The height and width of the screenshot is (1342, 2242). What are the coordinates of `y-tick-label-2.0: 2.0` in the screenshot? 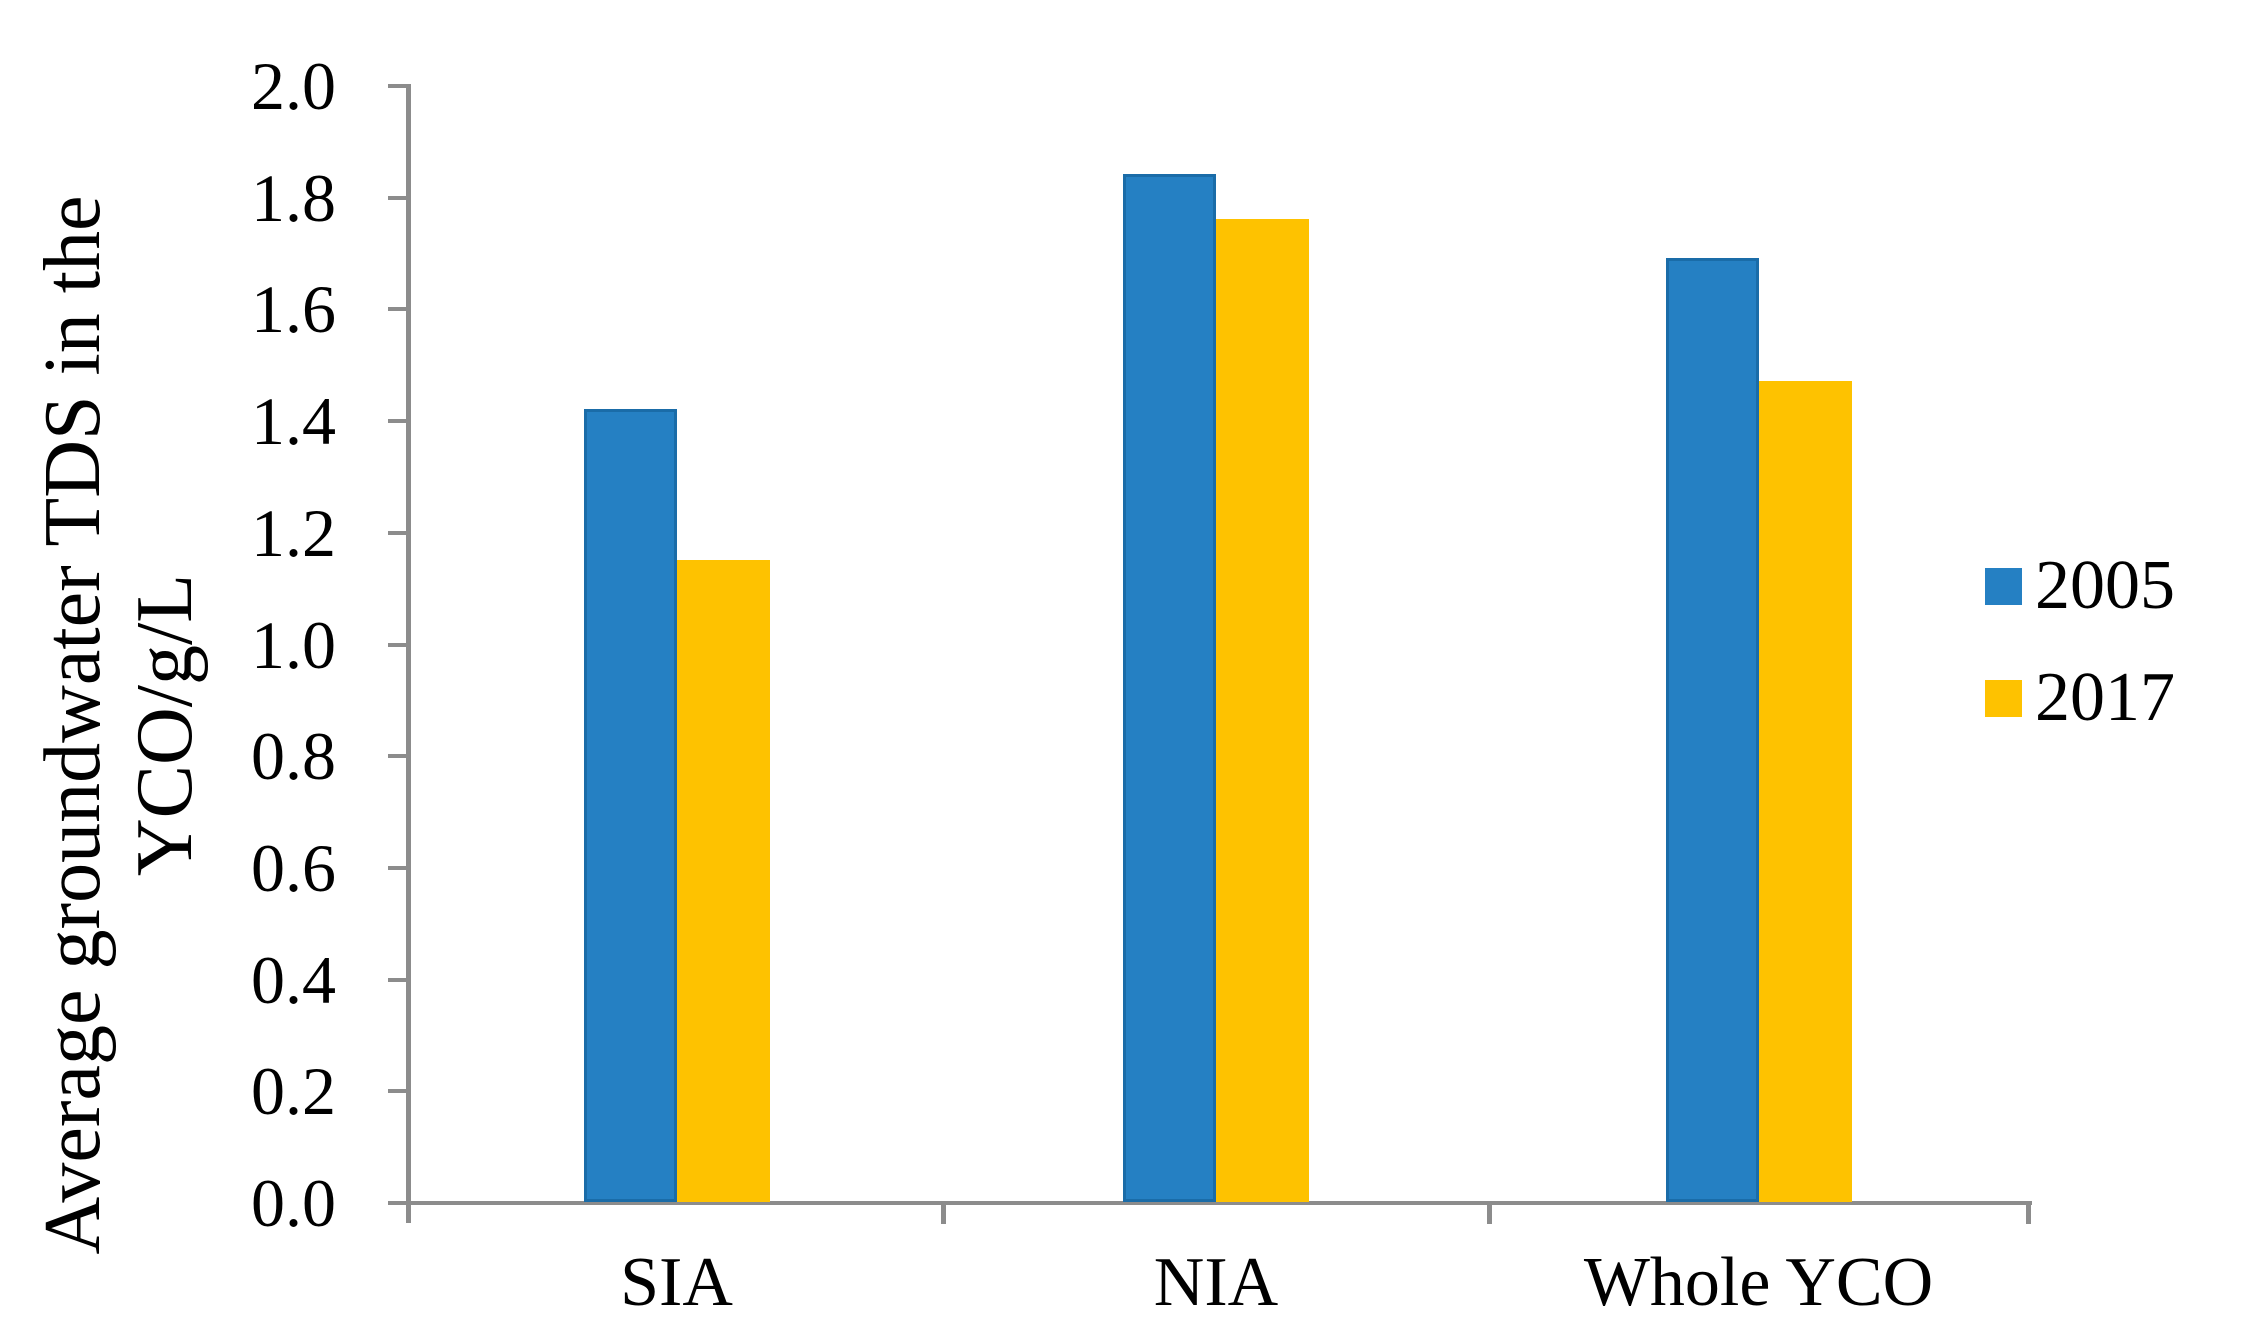 It's located at (293, 86).